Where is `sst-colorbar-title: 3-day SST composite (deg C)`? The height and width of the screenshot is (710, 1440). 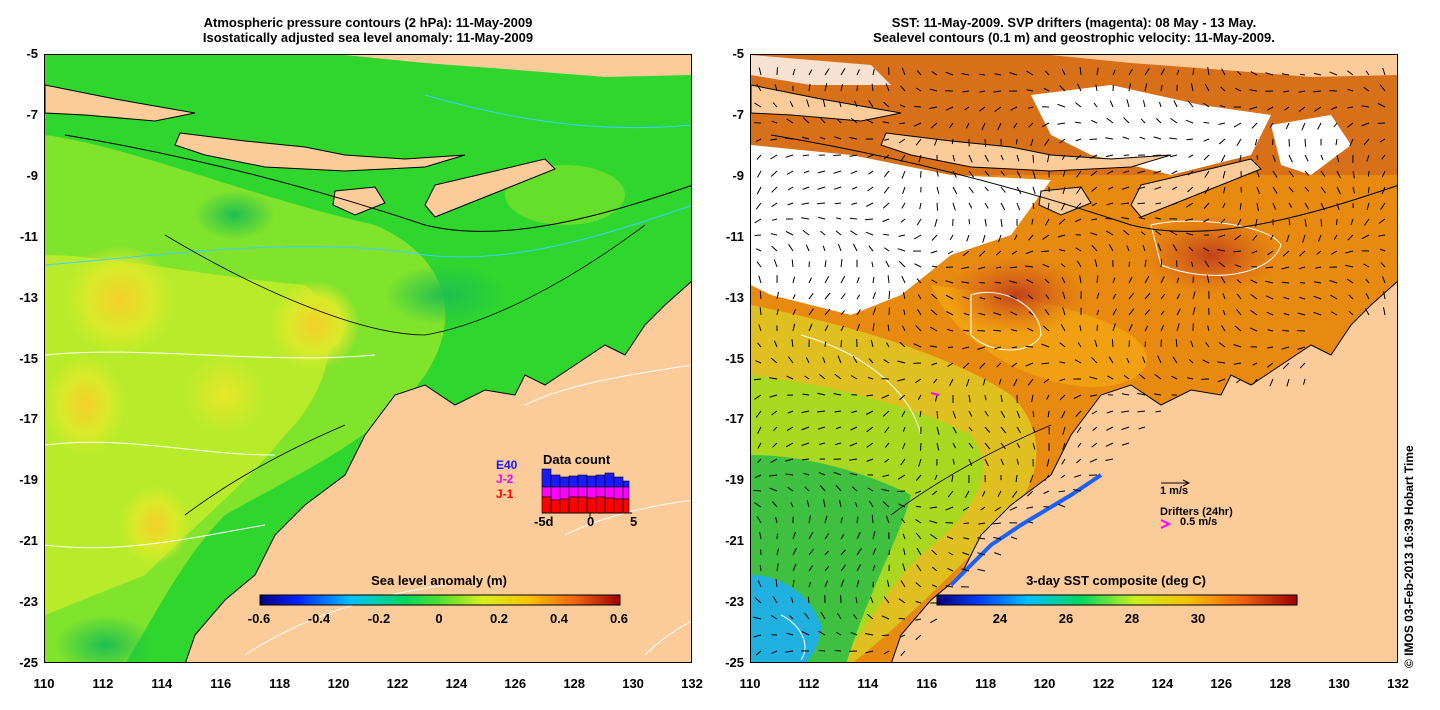
sst-colorbar-title: 3-day SST composite (deg C) is located at coordinates (1116, 580).